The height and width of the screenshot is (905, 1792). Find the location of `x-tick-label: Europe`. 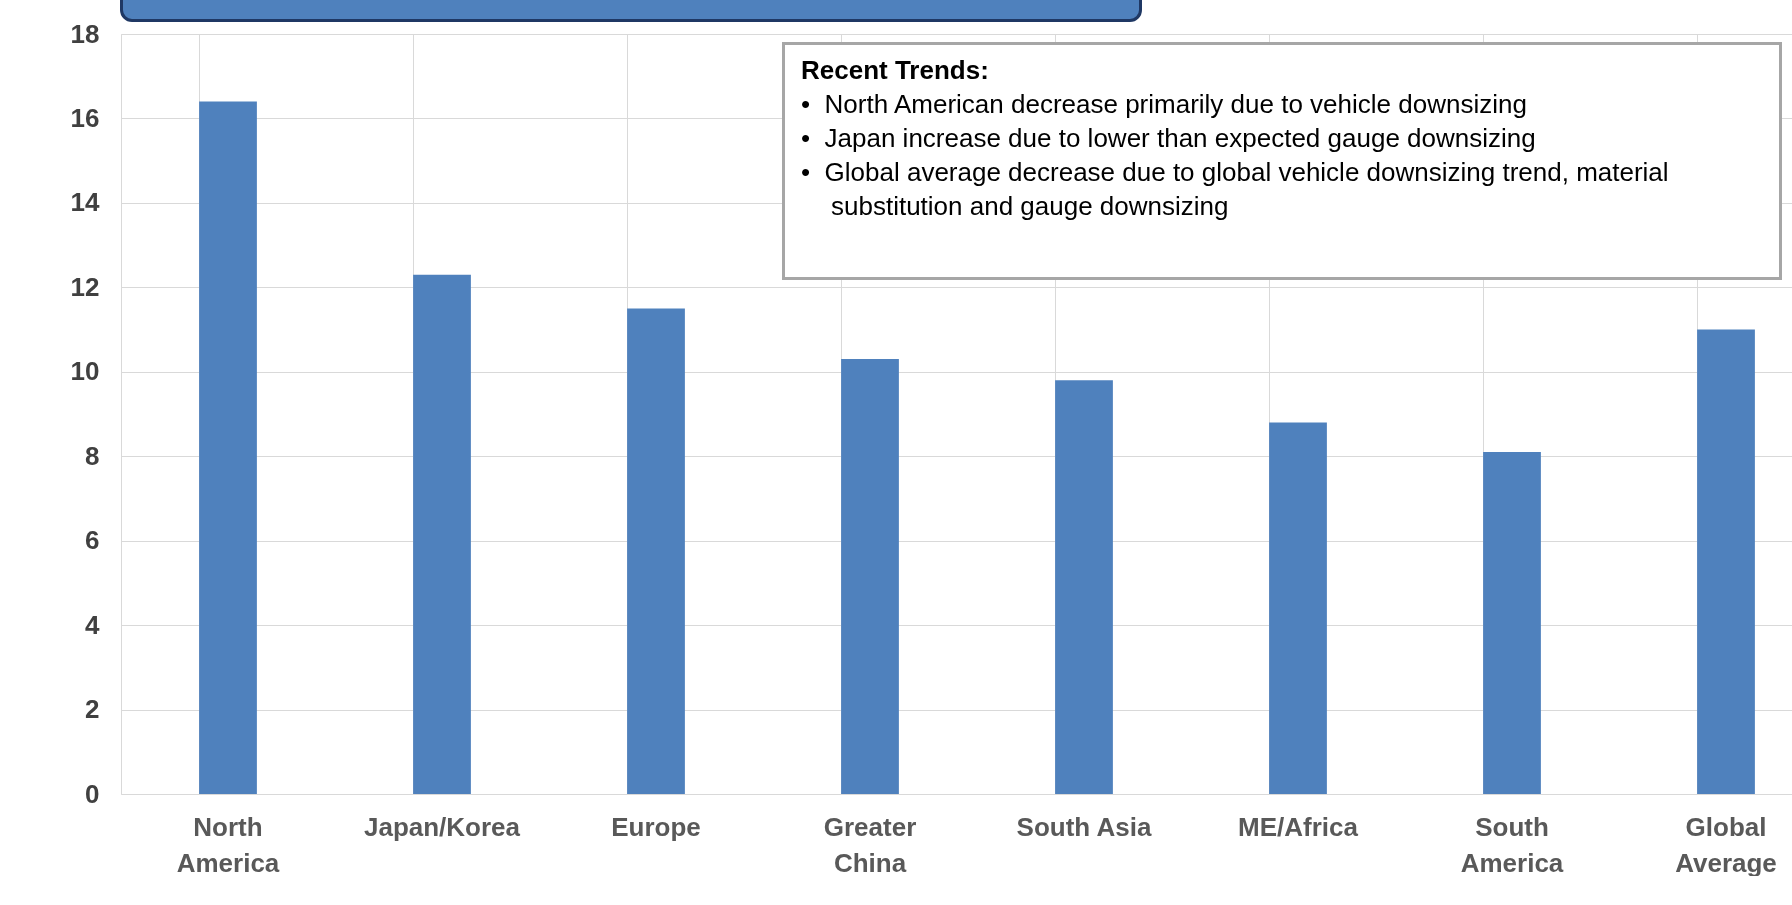

x-tick-label: Europe is located at coordinates (656, 826).